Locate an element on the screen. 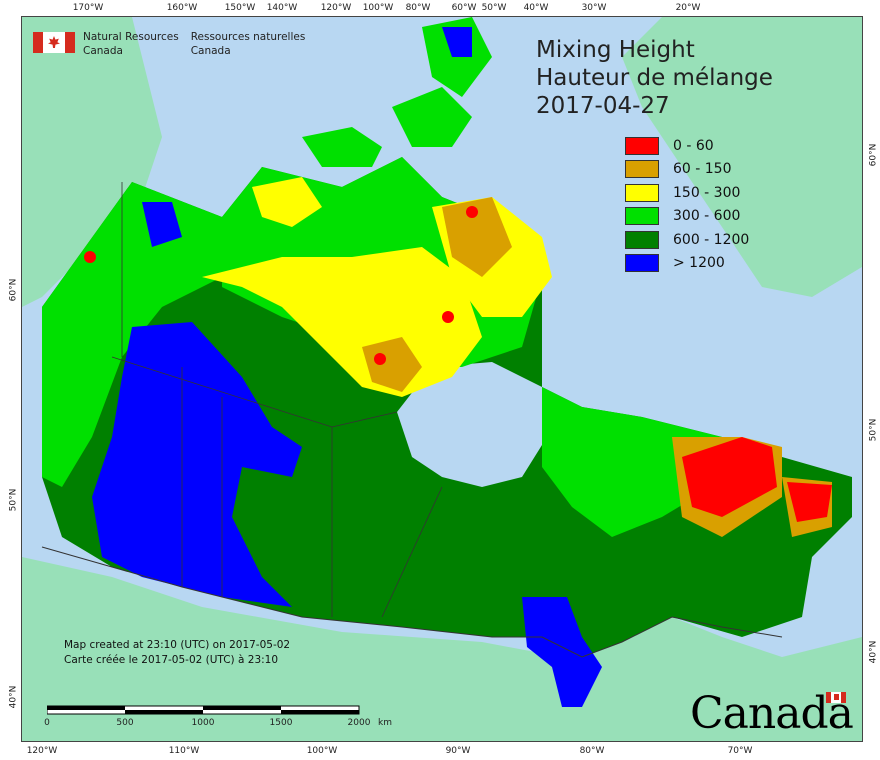  zone-red-quebec is located at coordinates (729, 477).